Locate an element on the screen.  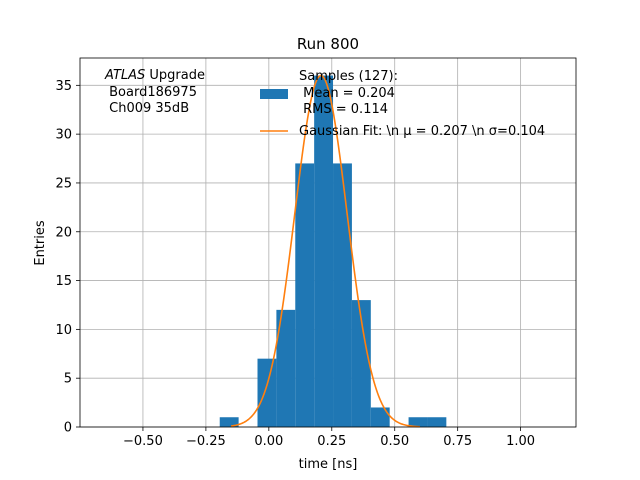
x-tick-label: 0.00 is located at coordinates (268, 441).